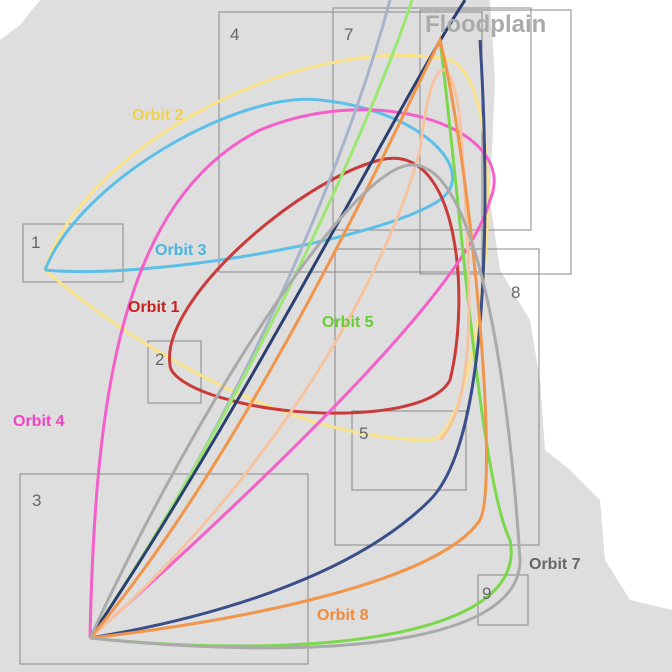 The width and height of the screenshot is (672, 672). What do you see at coordinates (35, 242) in the screenshot?
I see `box-label: 1` at bounding box center [35, 242].